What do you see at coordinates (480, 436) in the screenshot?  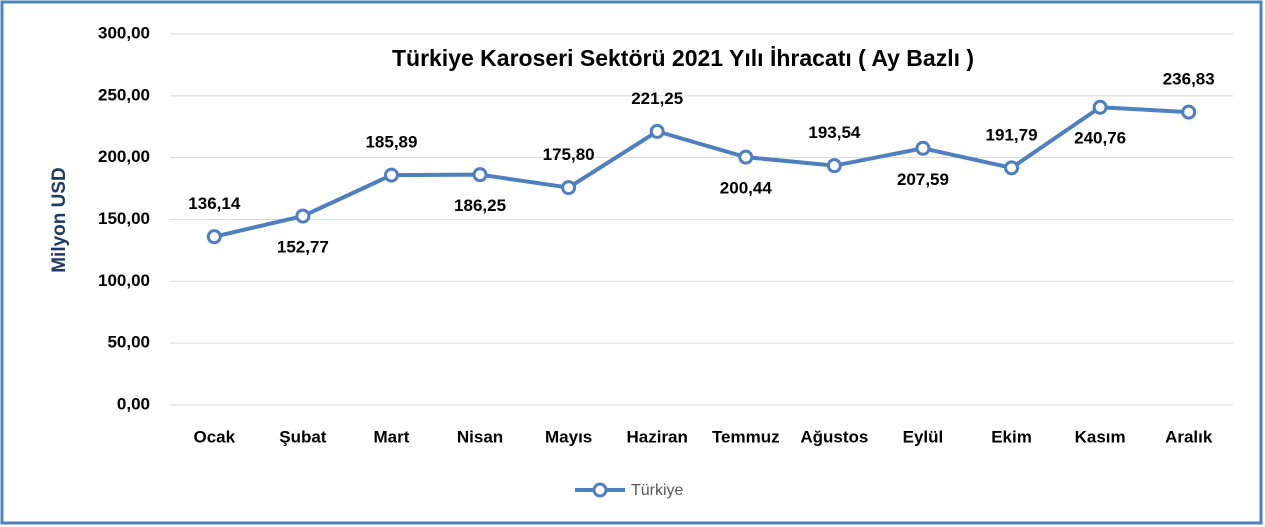 I see `x-tick-label: Nisan` at bounding box center [480, 436].